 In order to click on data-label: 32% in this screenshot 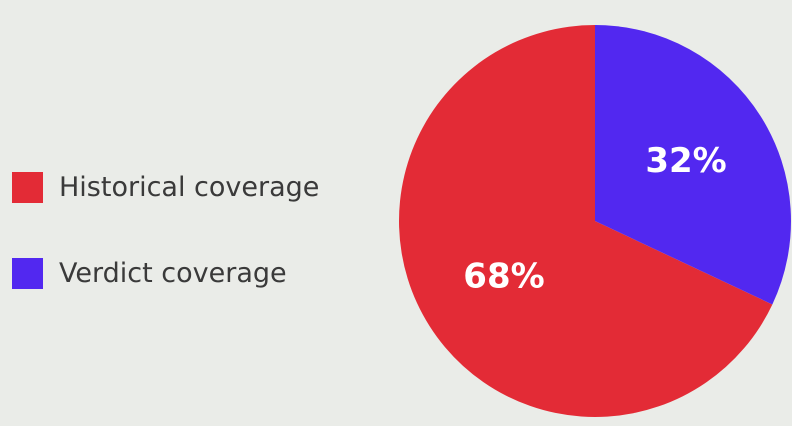, I will do `click(686, 161)`.